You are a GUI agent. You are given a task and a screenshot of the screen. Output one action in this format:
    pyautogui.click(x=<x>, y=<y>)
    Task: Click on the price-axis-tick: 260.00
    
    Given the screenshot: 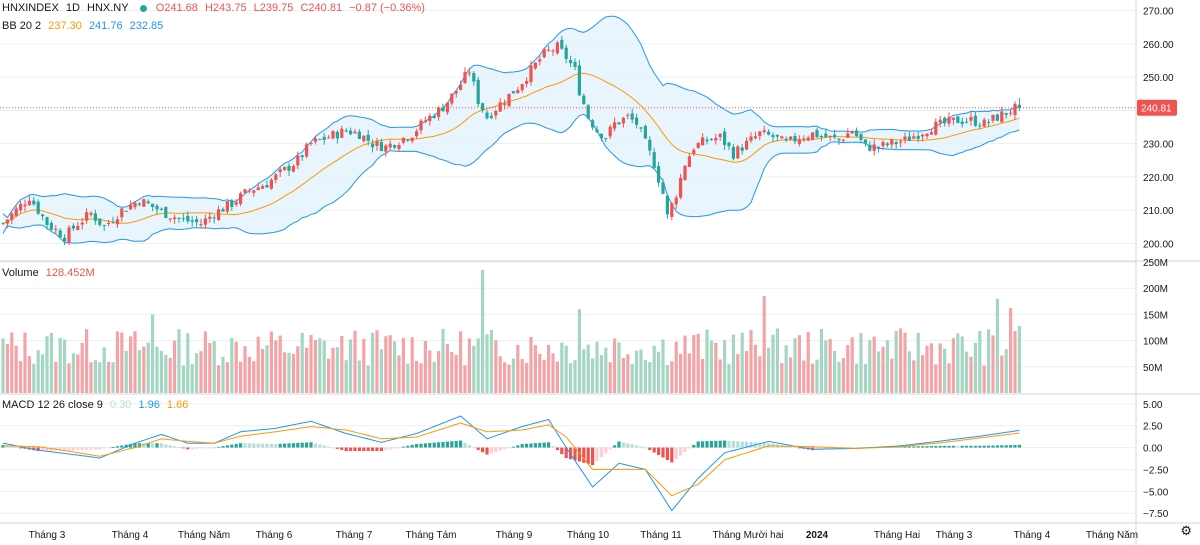 What is the action you would take?
    pyautogui.click(x=1158, y=45)
    